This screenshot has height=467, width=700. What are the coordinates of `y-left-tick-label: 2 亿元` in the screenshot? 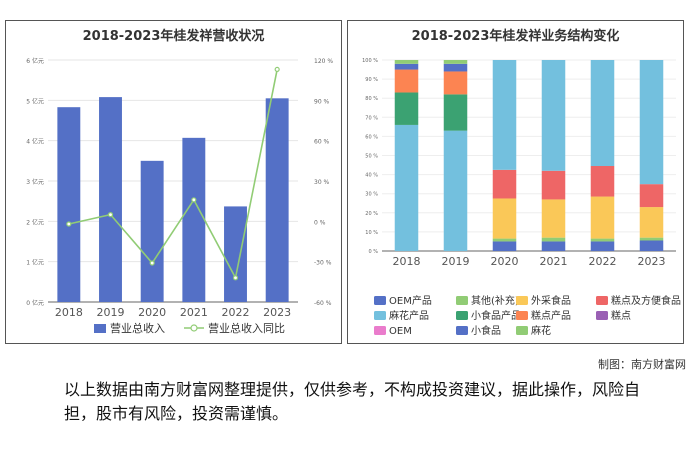 It's located at (35, 222).